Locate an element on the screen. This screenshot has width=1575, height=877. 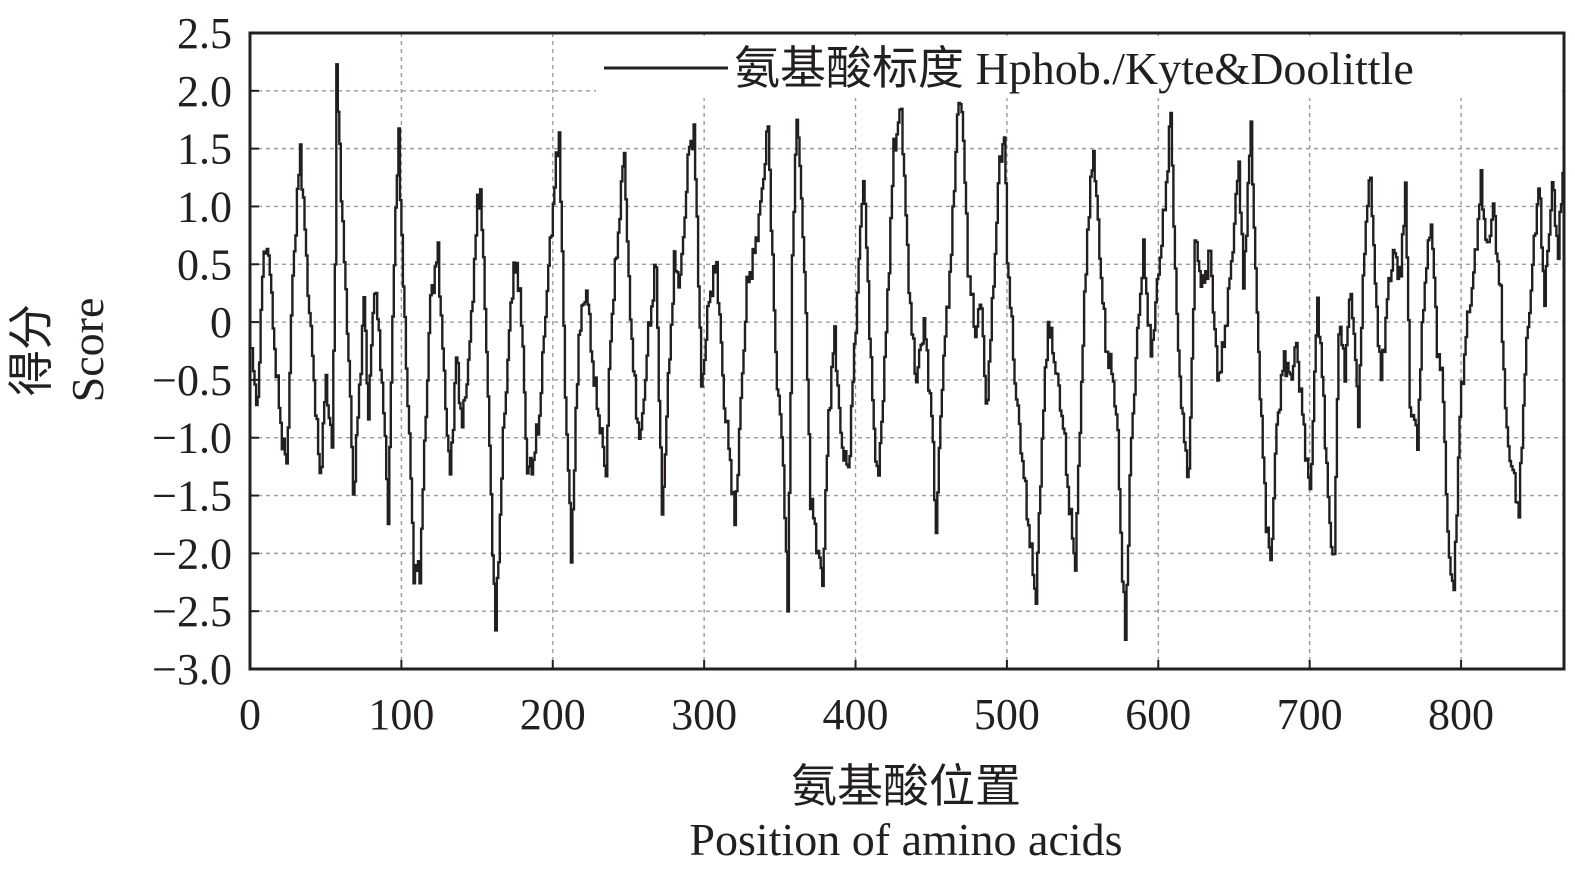
x-tick-label: 400 is located at coordinates (856, 714).